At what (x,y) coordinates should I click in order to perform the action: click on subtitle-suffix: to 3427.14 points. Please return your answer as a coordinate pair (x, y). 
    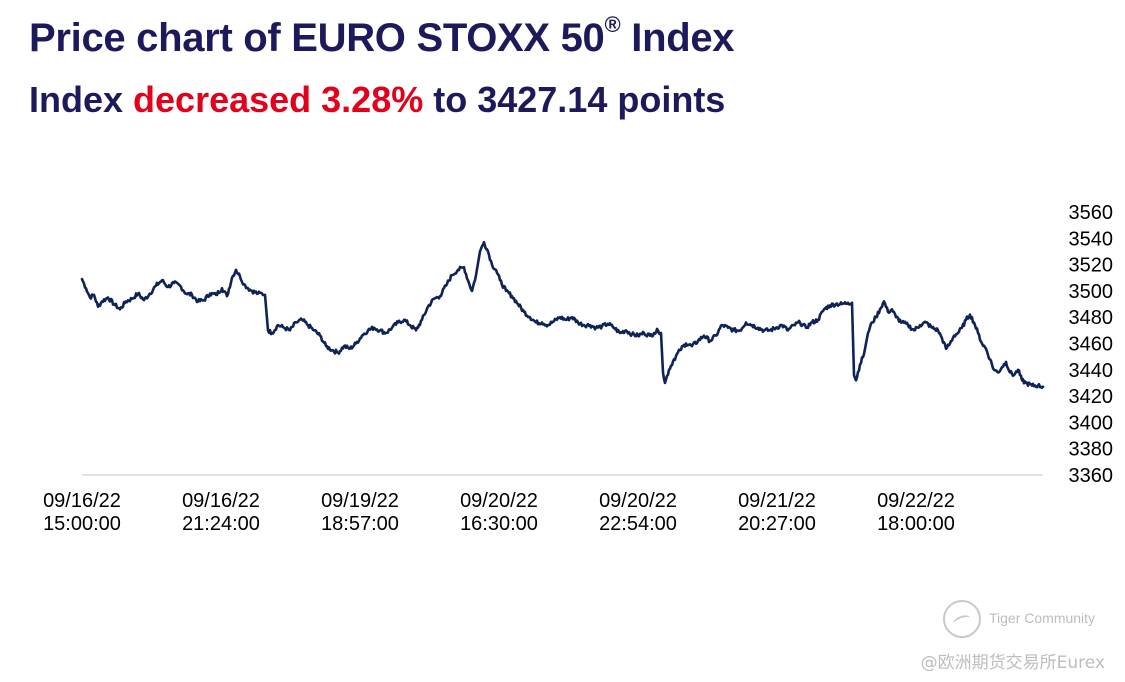
    Looking at the image, I should click on (574, 99).